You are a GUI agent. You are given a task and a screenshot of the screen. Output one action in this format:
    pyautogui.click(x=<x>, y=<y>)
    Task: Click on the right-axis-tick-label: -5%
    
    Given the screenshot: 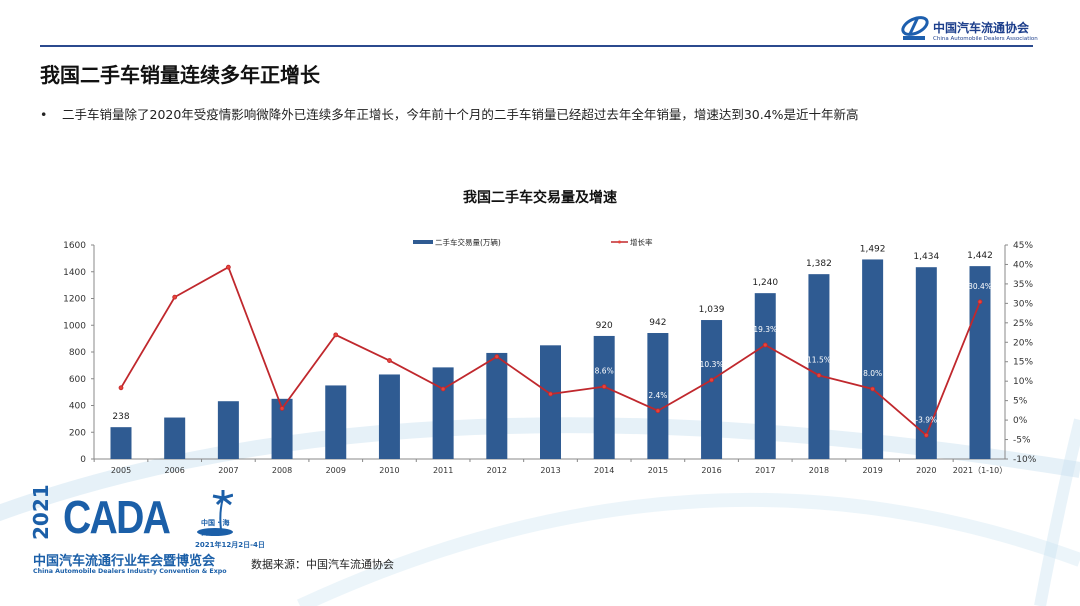 What is the action you would take?
    pyautogui.click(x=1022, y=441)
    